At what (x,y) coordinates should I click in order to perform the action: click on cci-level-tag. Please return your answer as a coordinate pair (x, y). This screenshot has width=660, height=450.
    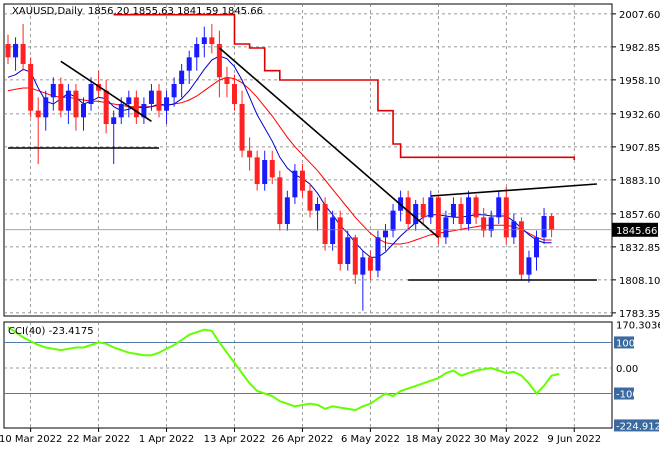
    Looking at the image, I should click on (636, 425).